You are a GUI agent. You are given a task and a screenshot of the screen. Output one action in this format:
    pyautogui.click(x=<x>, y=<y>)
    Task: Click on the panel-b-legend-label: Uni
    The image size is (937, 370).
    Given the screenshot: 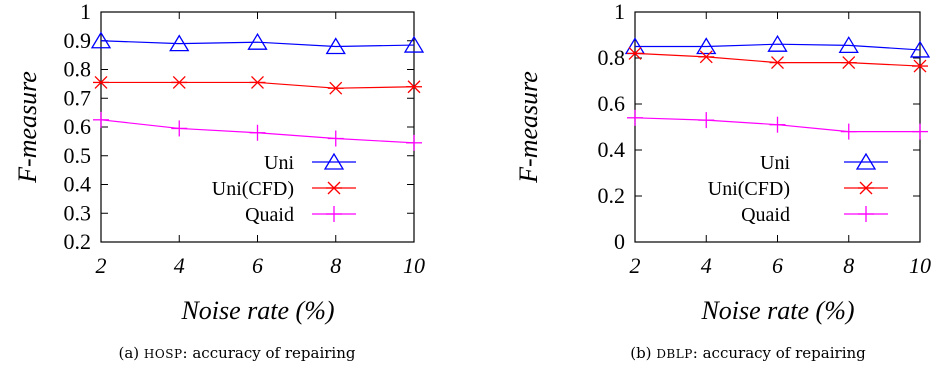 What is the action you would take?
    pyautogui.click(x=775, y=163)
    